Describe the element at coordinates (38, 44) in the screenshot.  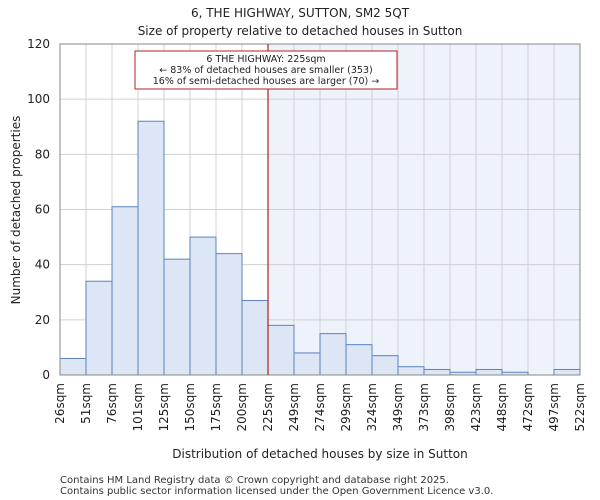
I see `y-tick-label-120: 120` at that location.